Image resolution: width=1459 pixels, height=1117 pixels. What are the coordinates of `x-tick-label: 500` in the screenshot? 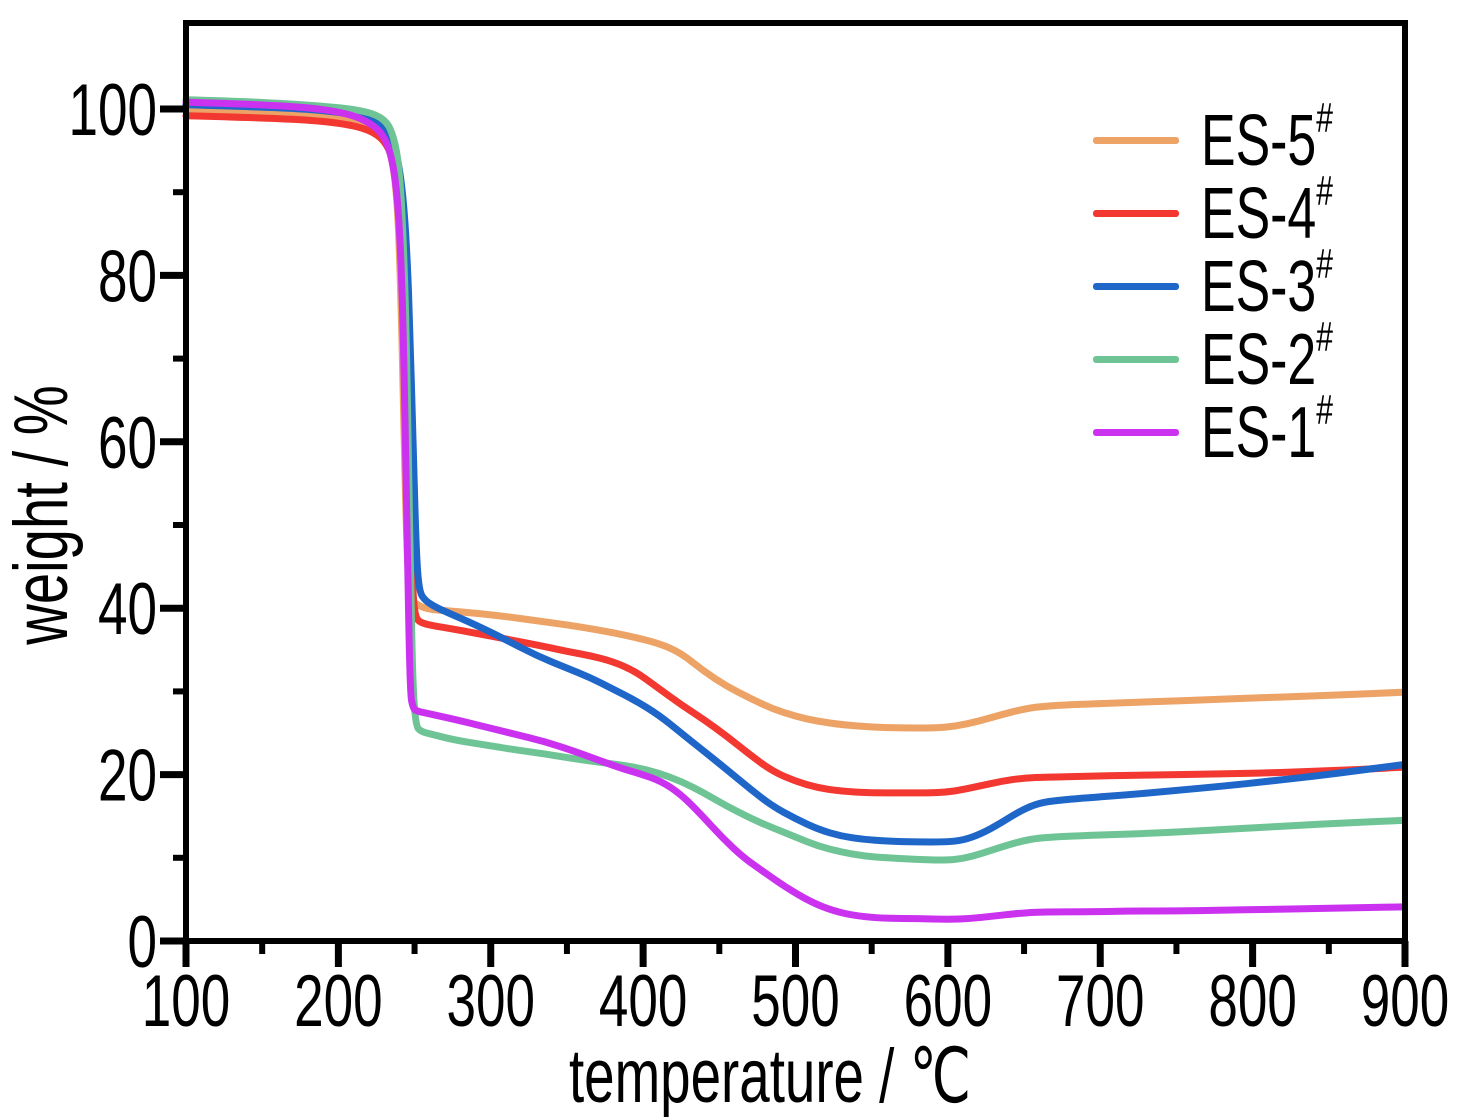 It's located at (795, 1001).